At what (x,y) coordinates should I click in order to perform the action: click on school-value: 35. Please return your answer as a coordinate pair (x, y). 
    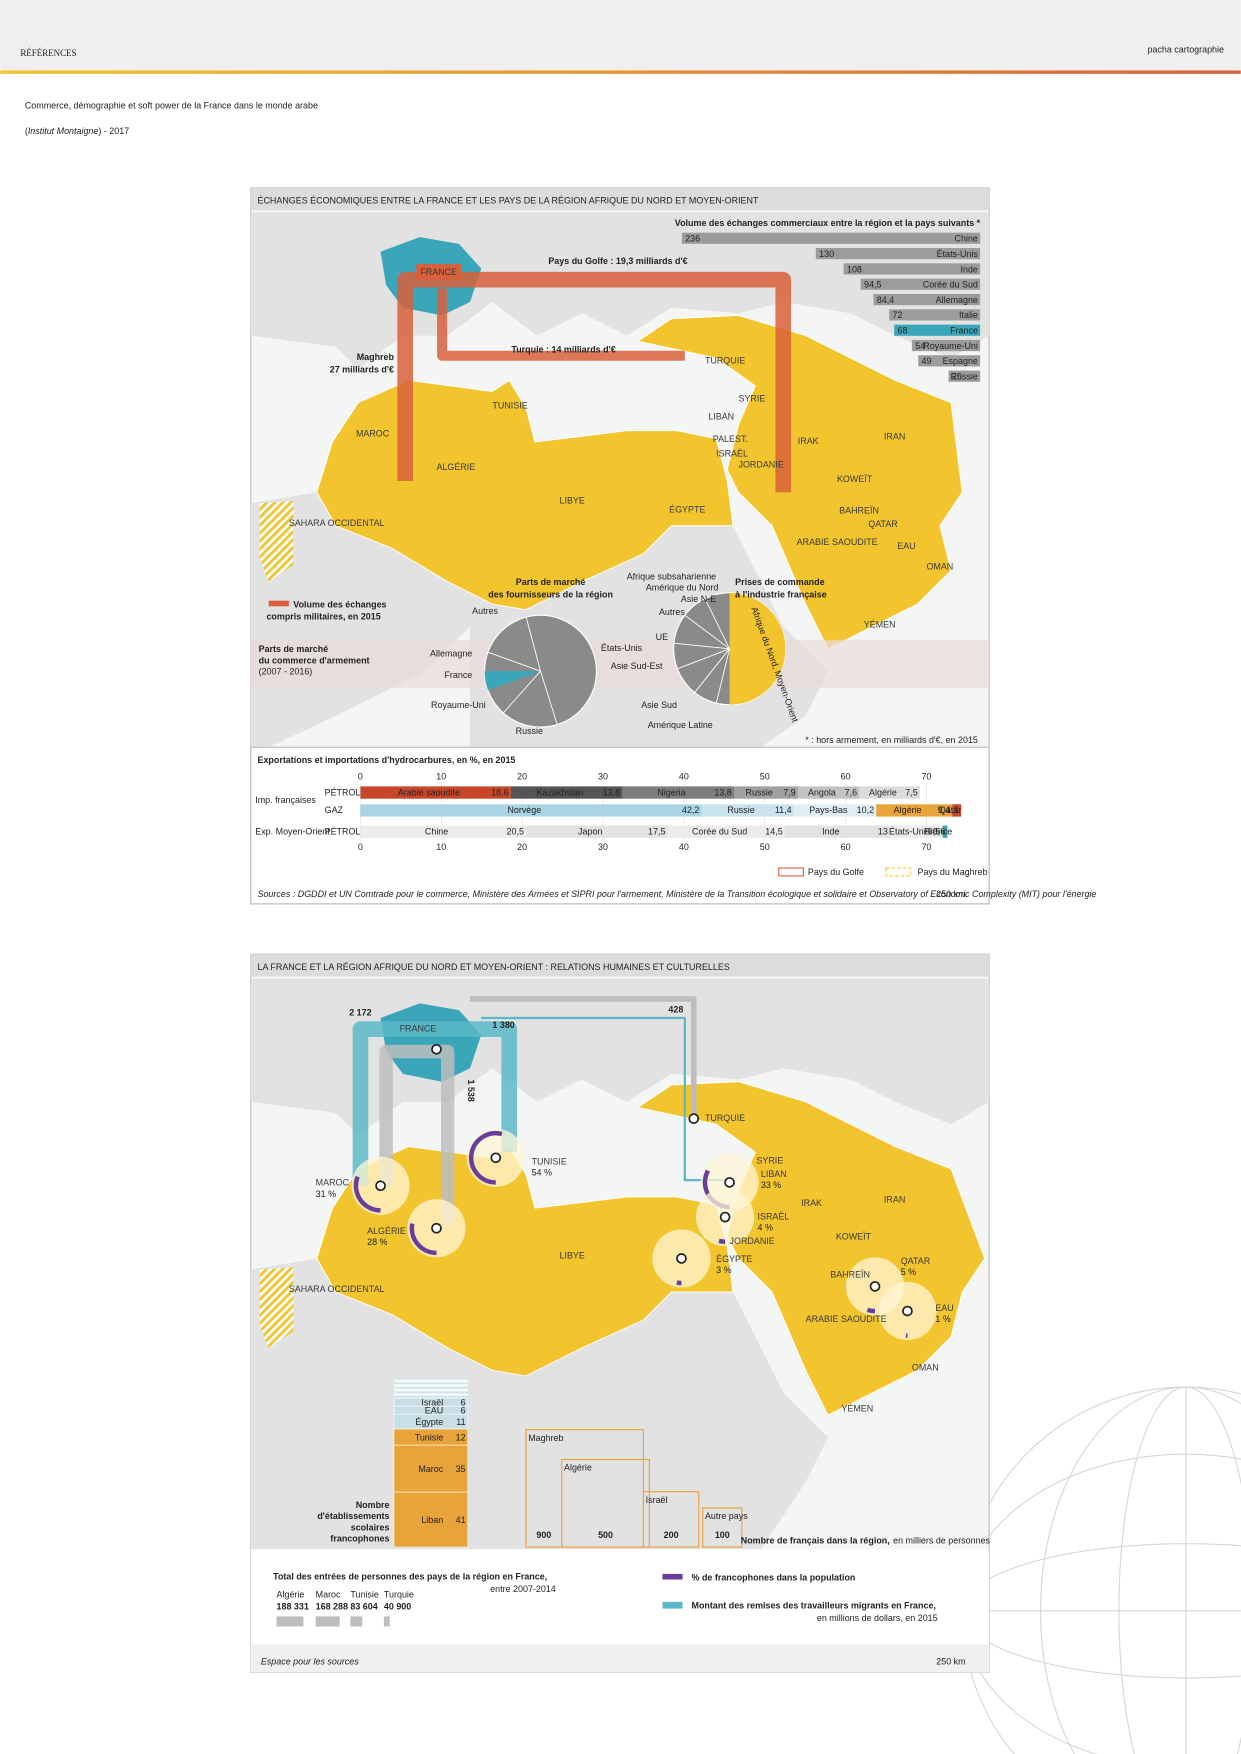
    Looking at the image, I should click on (461, 1469).